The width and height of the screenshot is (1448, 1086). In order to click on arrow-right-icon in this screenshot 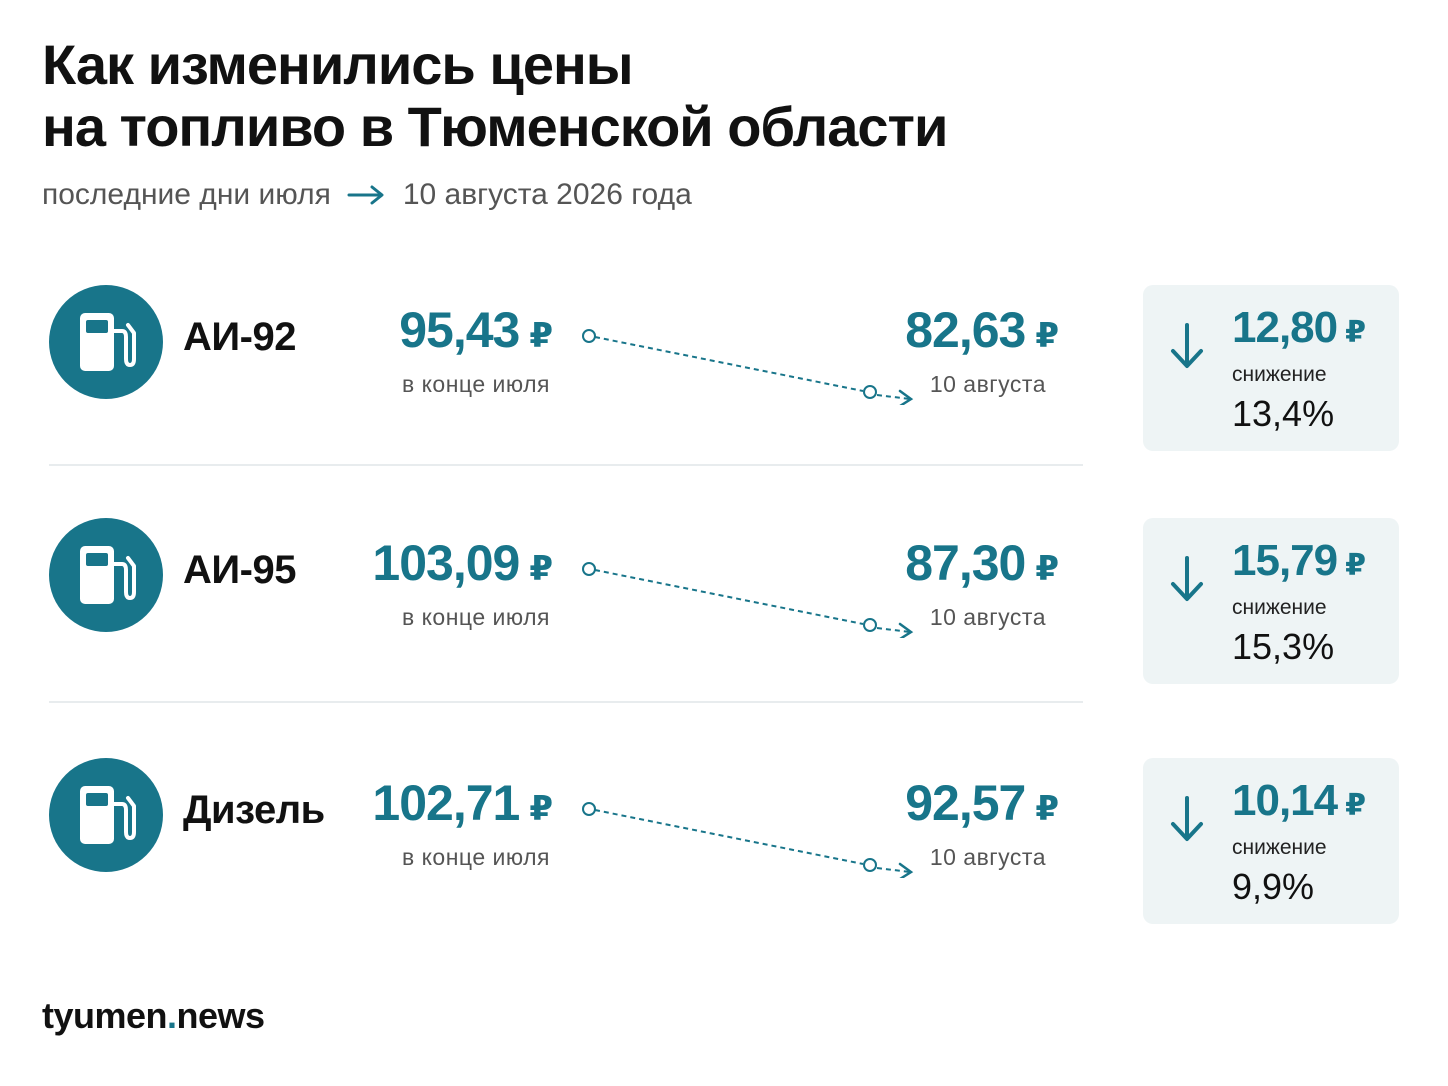, I will do `click(365, 195)`.